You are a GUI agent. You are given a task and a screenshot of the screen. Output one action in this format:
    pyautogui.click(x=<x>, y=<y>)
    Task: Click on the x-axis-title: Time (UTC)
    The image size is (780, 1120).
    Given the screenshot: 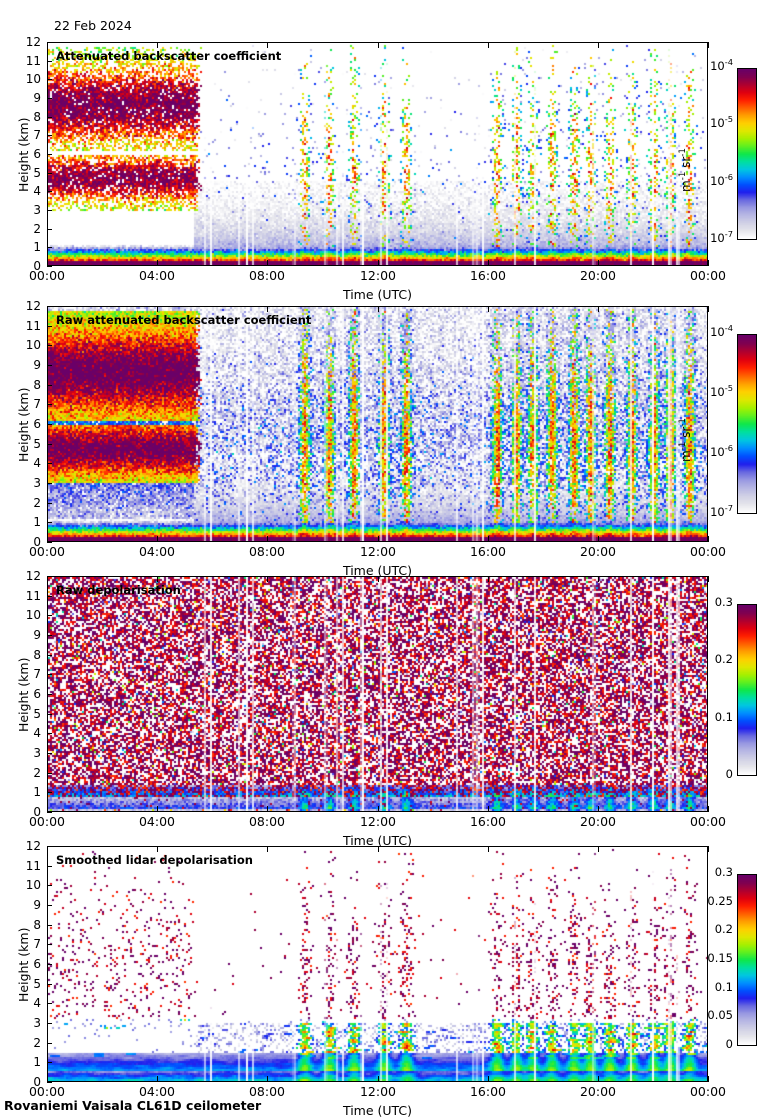 What is the action you would take?
    pyautogui.click(x=377, y=840)
    